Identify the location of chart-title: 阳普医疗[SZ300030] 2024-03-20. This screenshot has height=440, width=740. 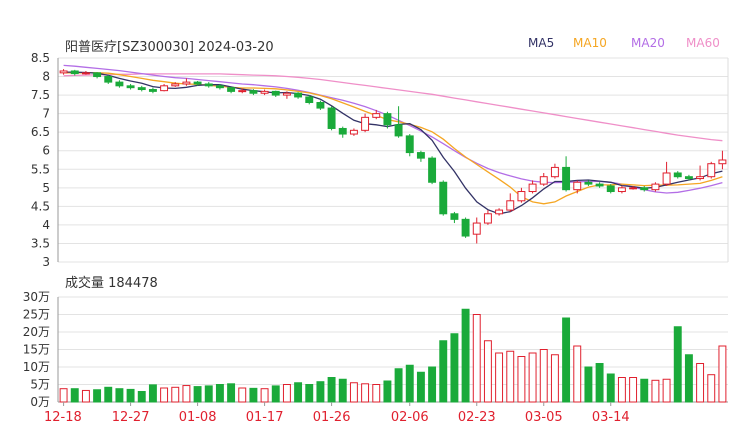
(169, 47).